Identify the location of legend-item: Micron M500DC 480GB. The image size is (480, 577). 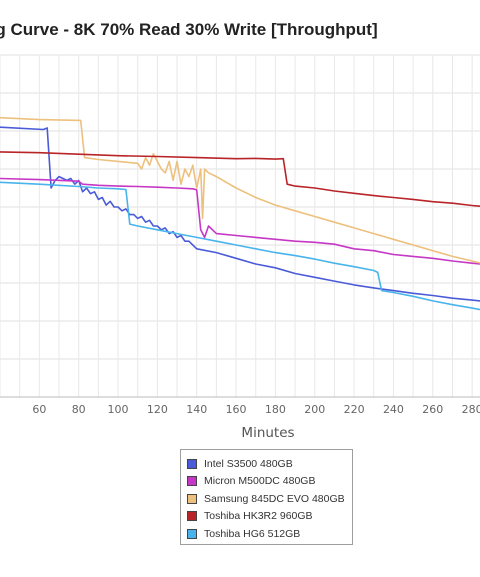
(269, 482).